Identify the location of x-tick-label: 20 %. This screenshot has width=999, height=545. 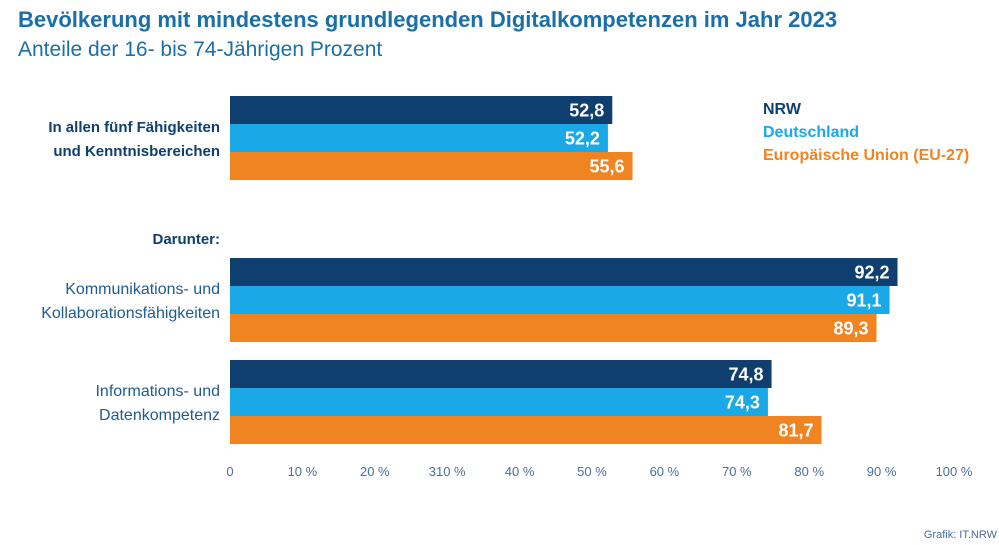
(375, 471).